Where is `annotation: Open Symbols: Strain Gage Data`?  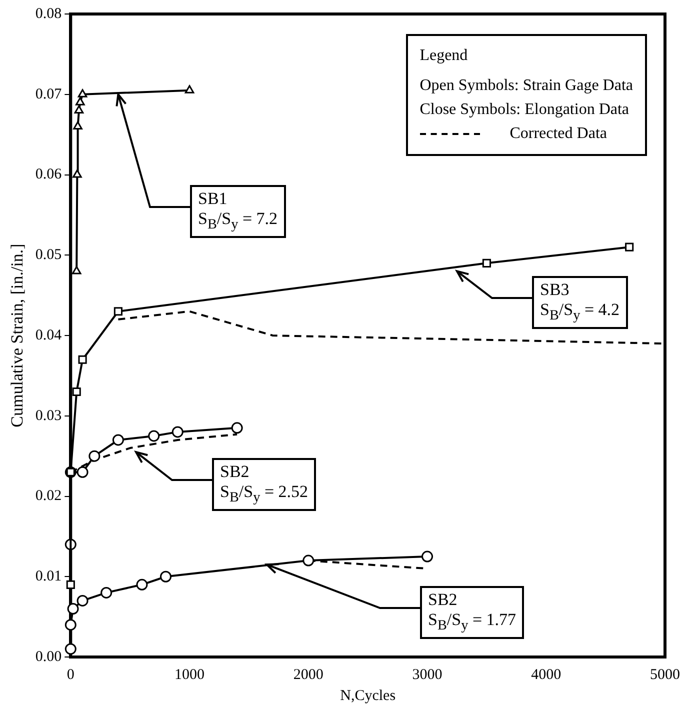 annotation: Open Symbols: Strain Gage Data is located at coordinates (526, 86).